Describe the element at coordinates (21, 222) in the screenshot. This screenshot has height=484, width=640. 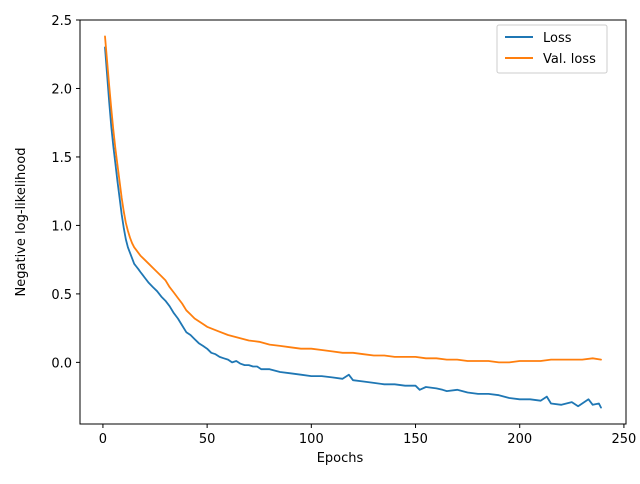
I see `y-axis-label: Negative log-likelihood` at that location.